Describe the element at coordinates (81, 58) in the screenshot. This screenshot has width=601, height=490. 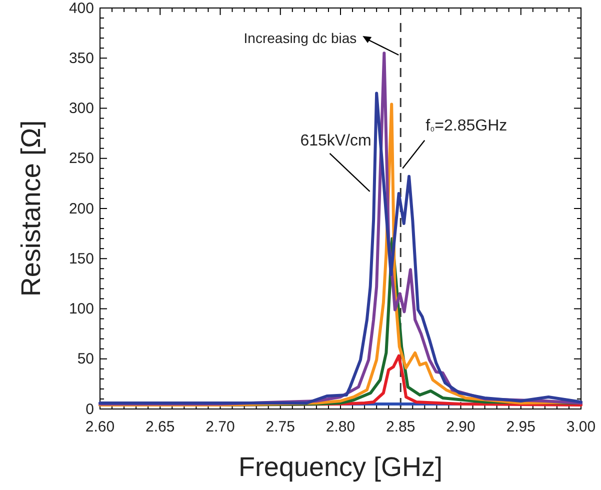
I see `y-tick-label: 350` at that location.